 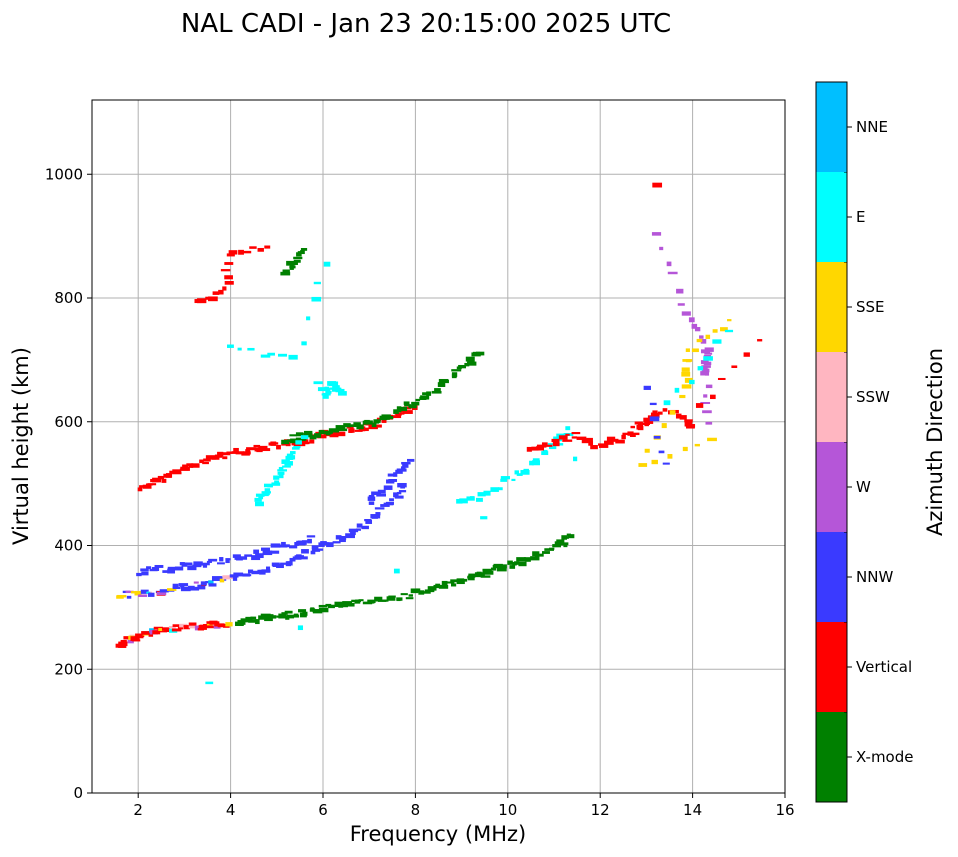 I want to click on x-axis-ticks: 2 4 6 8 10 12 14 16, so click(x=464, y=806).